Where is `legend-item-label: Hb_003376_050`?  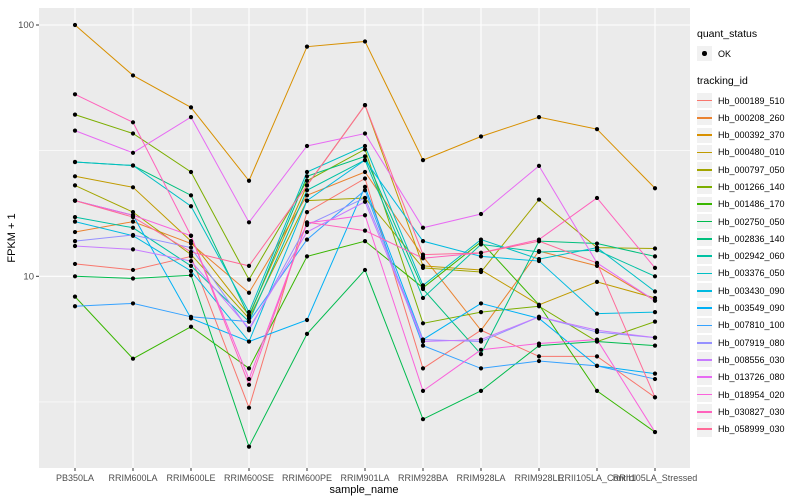 legend-item-label: Hb_003376_050 is located at coordinates (751, 273).